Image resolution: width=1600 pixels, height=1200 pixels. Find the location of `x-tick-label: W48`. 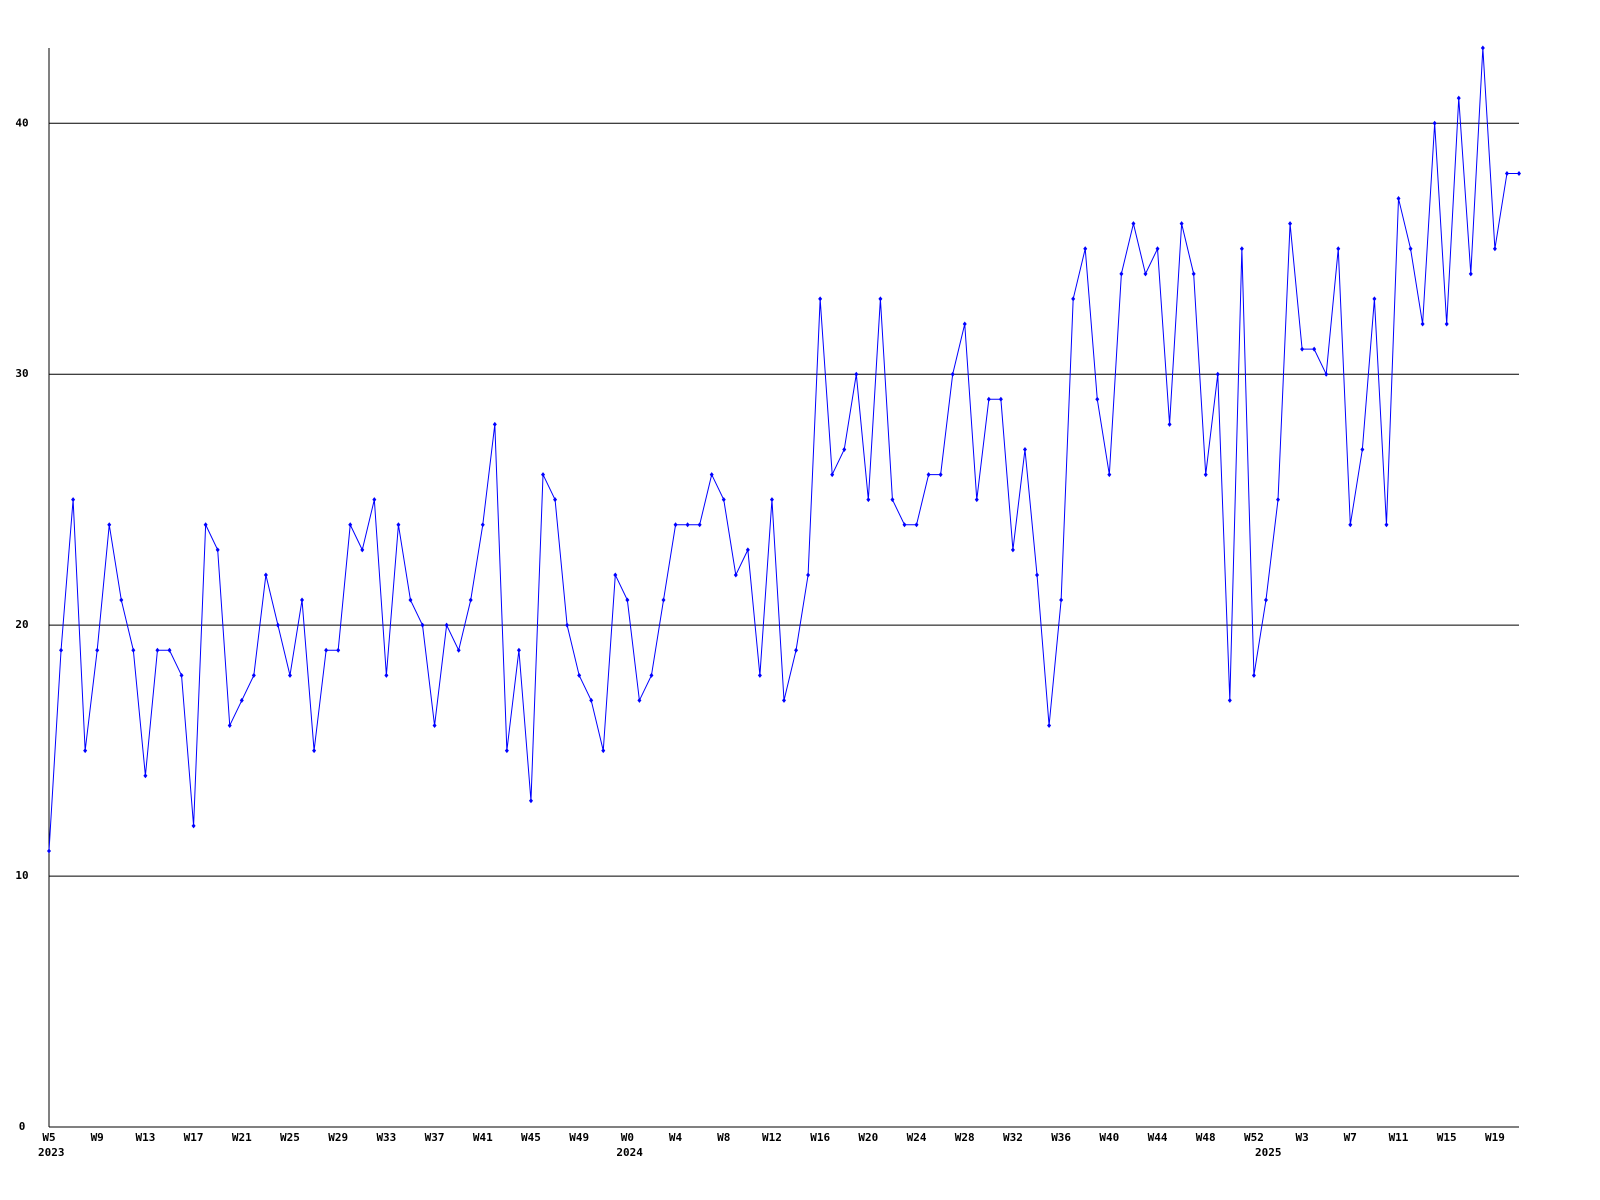

x-tick-label: W48 is located at coordinates (1206, 1137).